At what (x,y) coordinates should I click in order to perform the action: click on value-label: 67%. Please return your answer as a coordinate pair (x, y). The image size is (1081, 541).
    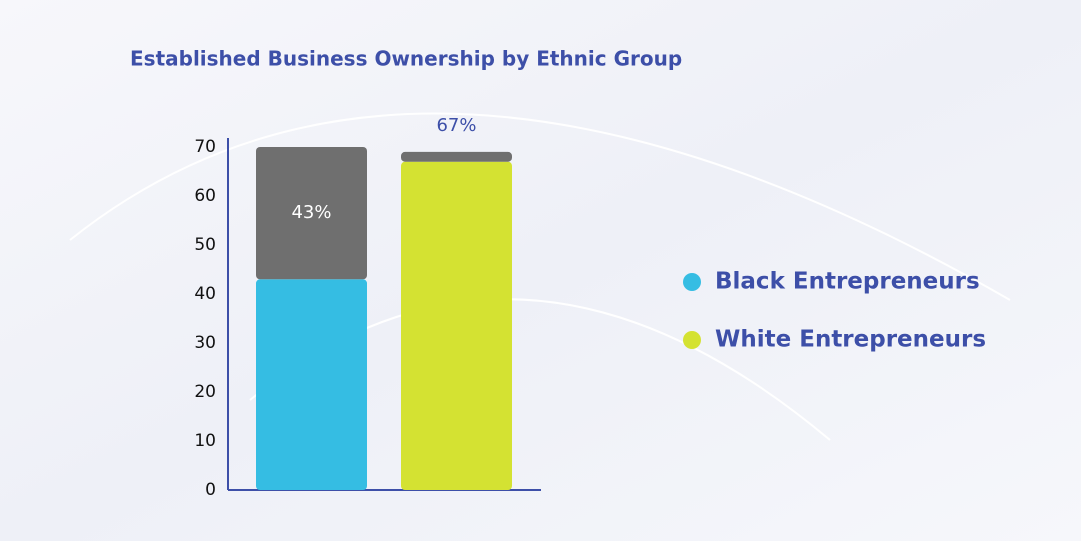
    Looking at the image, I should click on (456, 125).